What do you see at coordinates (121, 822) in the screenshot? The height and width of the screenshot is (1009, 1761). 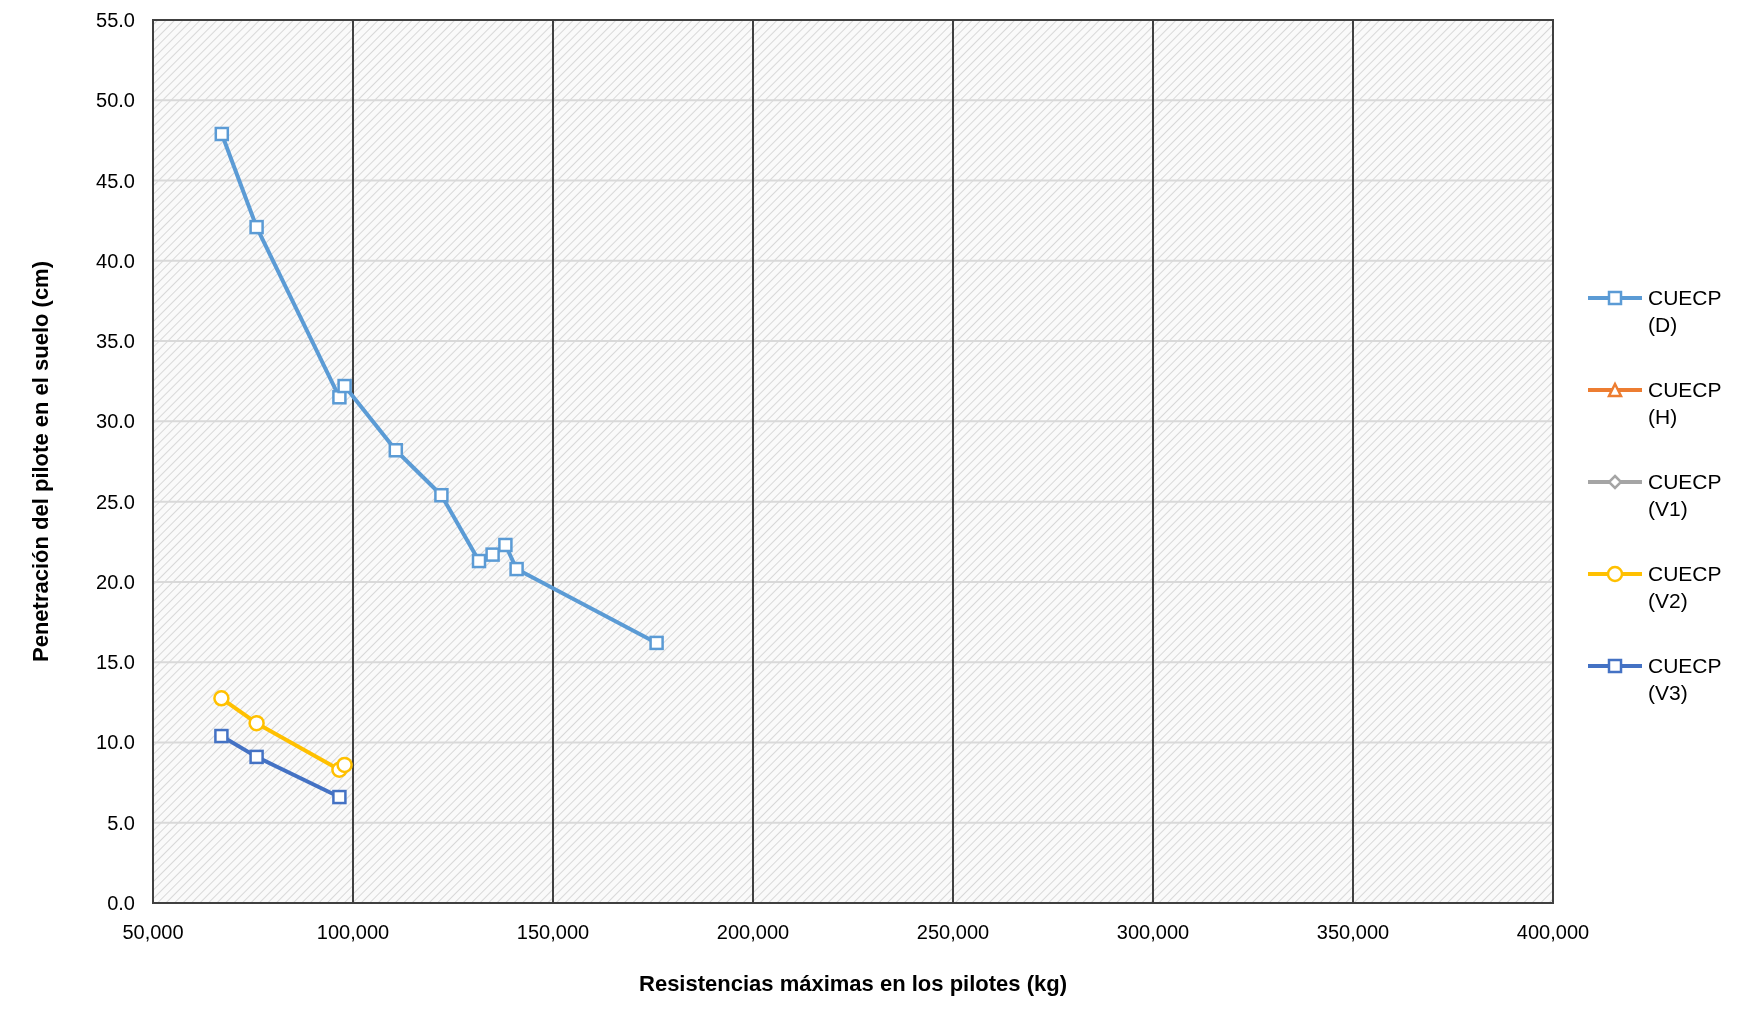 I see `y-tick-label: 5.0` at bounding box center [121, 822].